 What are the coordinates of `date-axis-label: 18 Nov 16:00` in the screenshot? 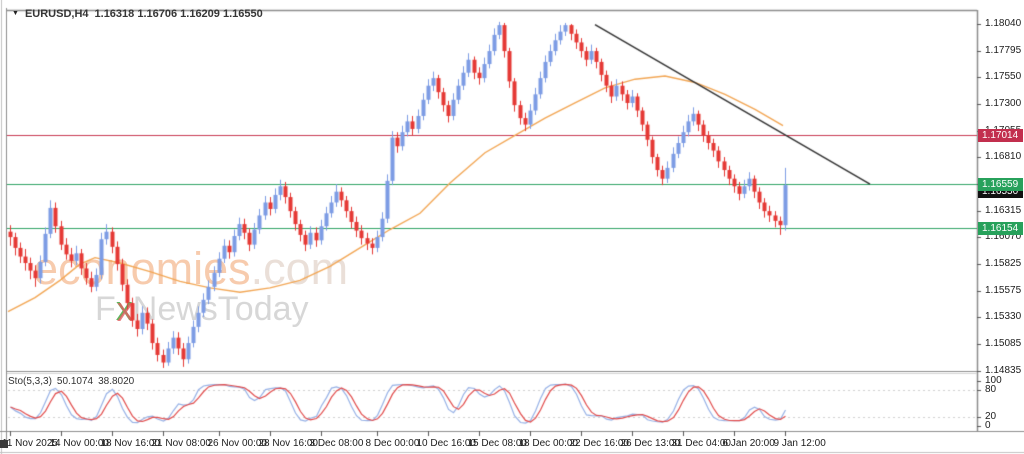 It's located at (130, 443).